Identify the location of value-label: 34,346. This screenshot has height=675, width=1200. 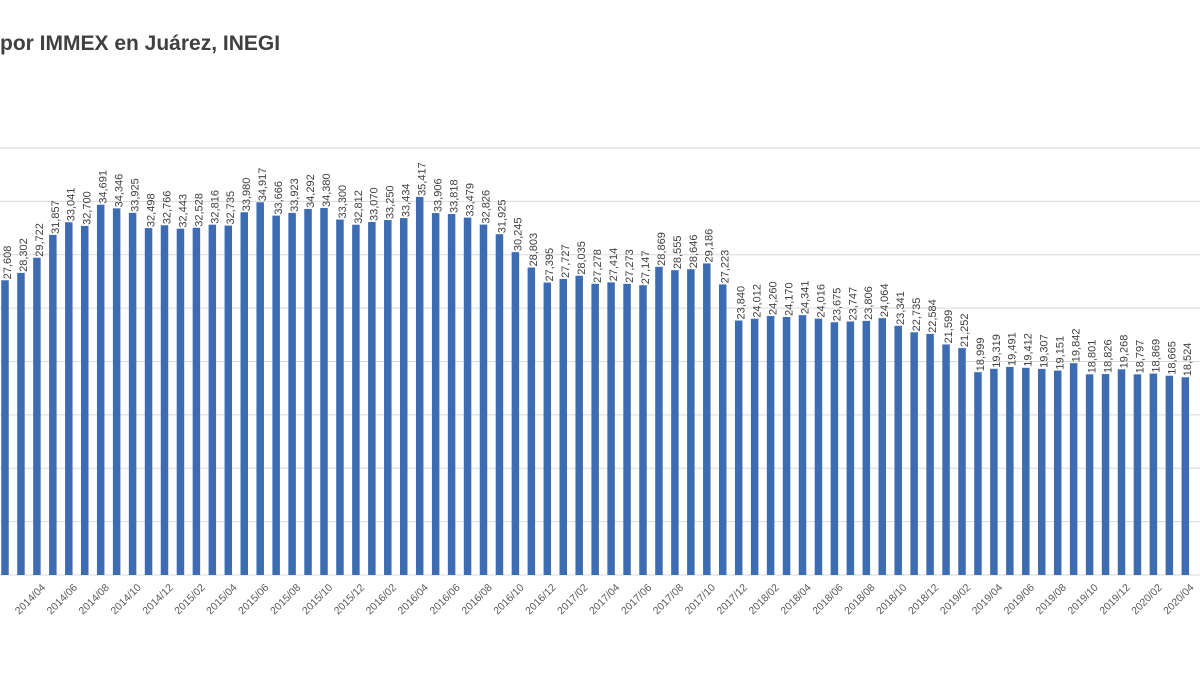
(120, 191).